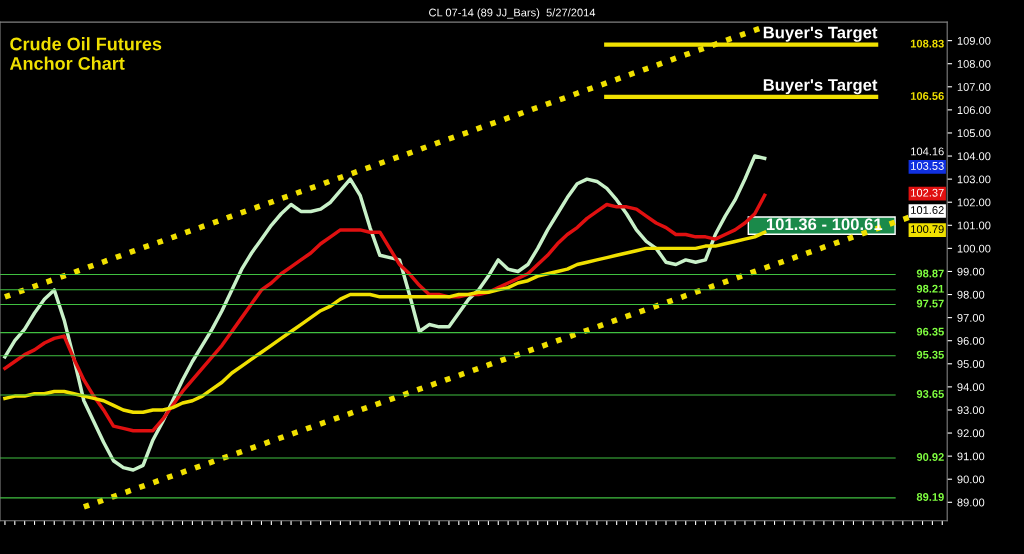 The image size is (1024, 554). Describe the element at coordinates (971, 456) in the screenshot. I see `y-tick-label: 91.00` at that location.